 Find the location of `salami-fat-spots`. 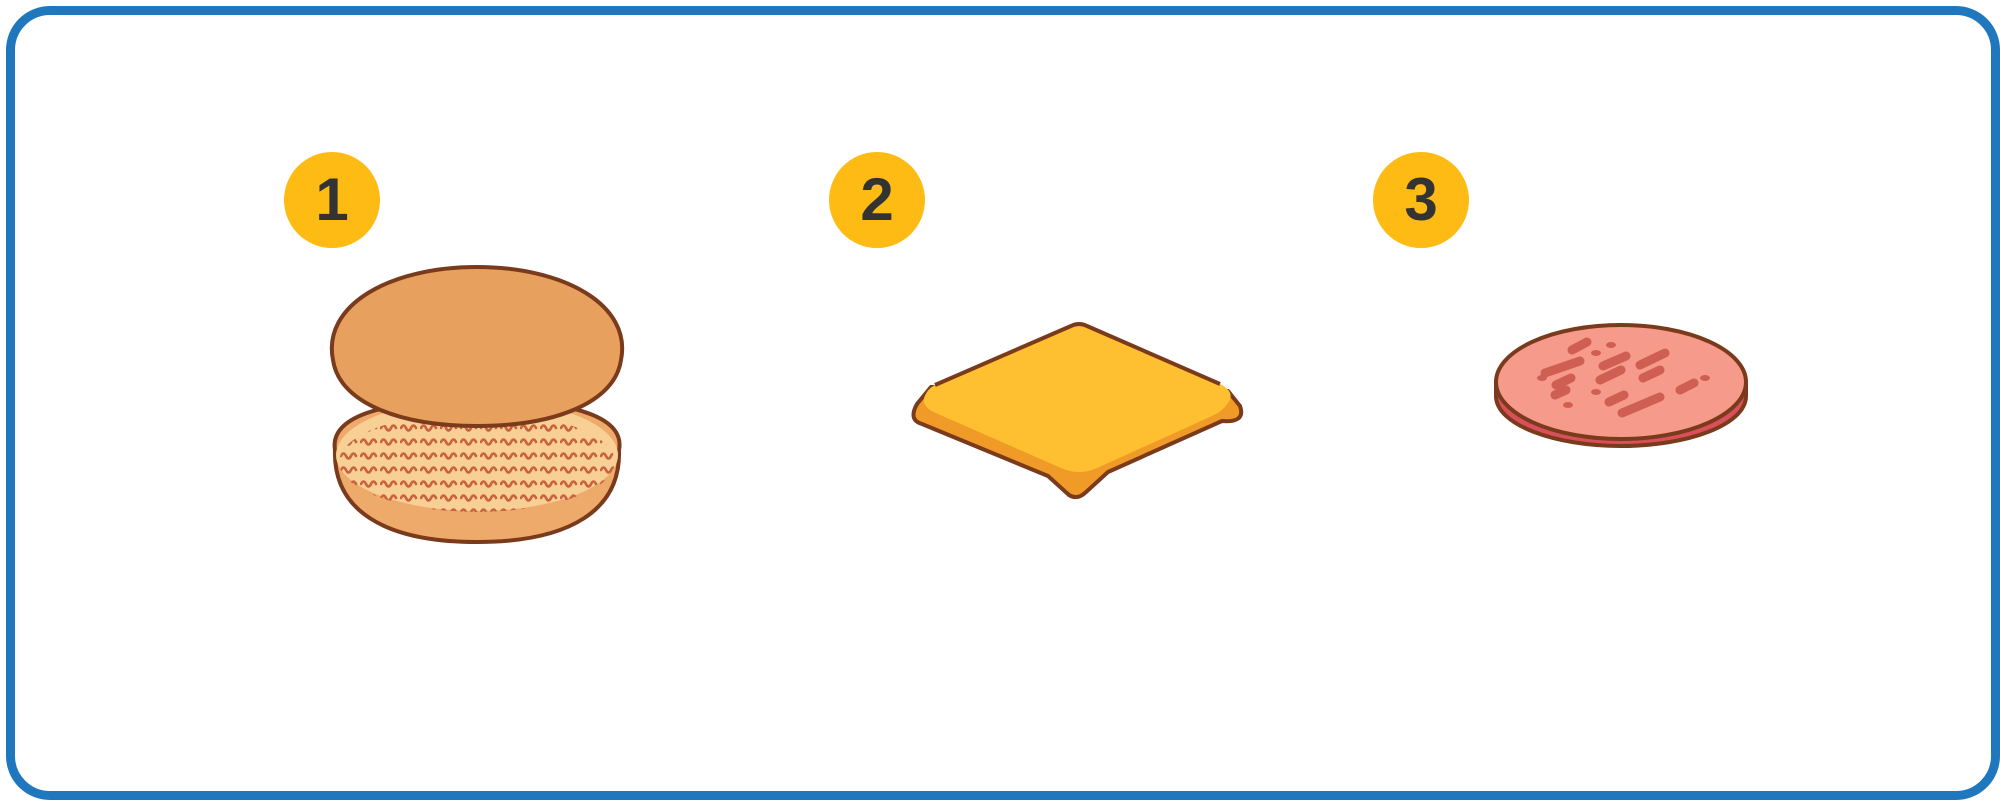

salami-fat-spots is located at coordinates (1619, 377).